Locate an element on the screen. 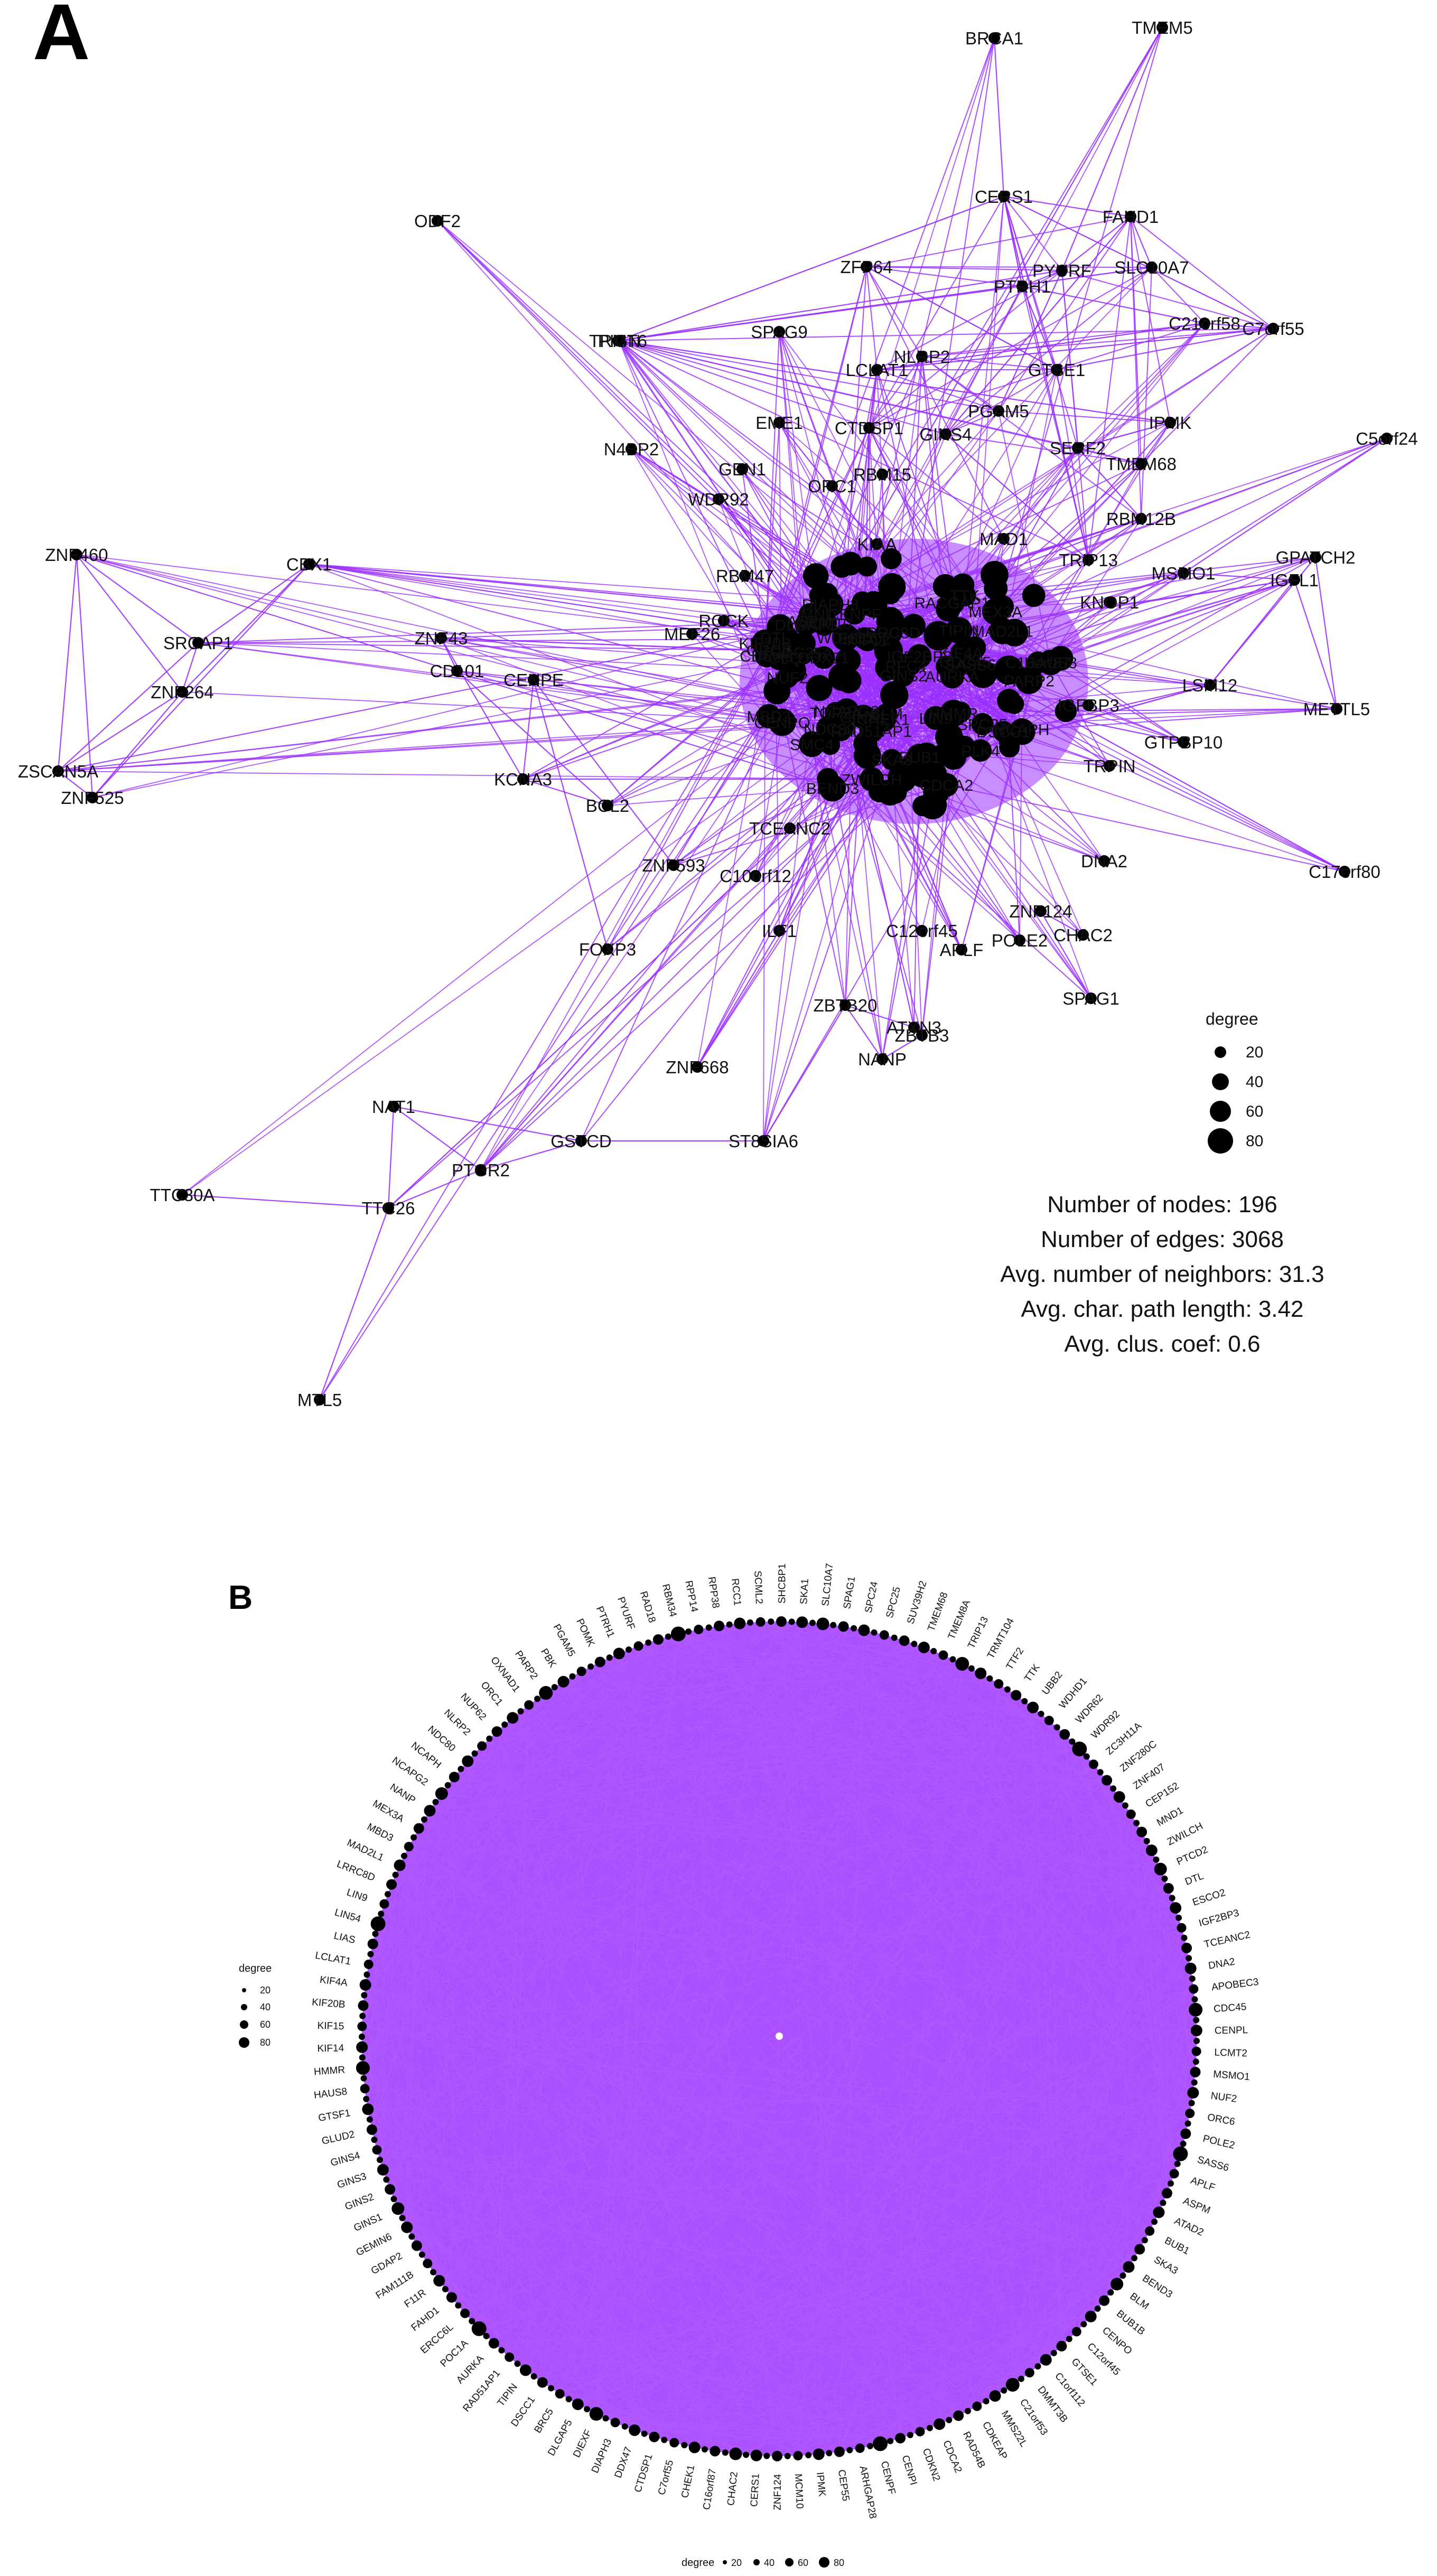 Image resolution: width=1437 pixels, height=2576 pixels. label-kiaa: KIAA is located at coordinates (877, 544).